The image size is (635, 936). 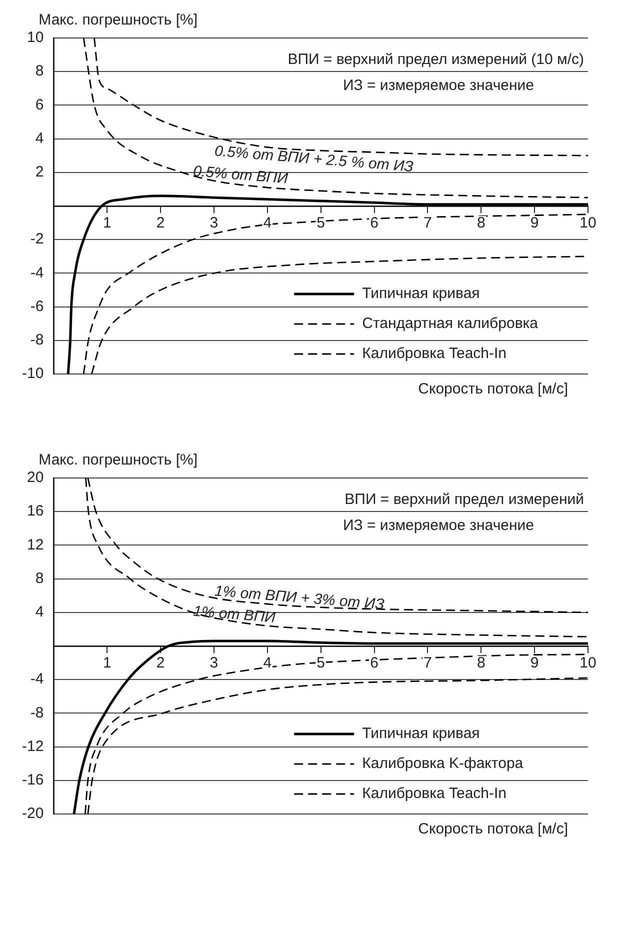 What do you see at coordinates (450, 323) in the screenshot?
I see `legend-label: Стандартная калибровка` at bounding box center [450, 323].